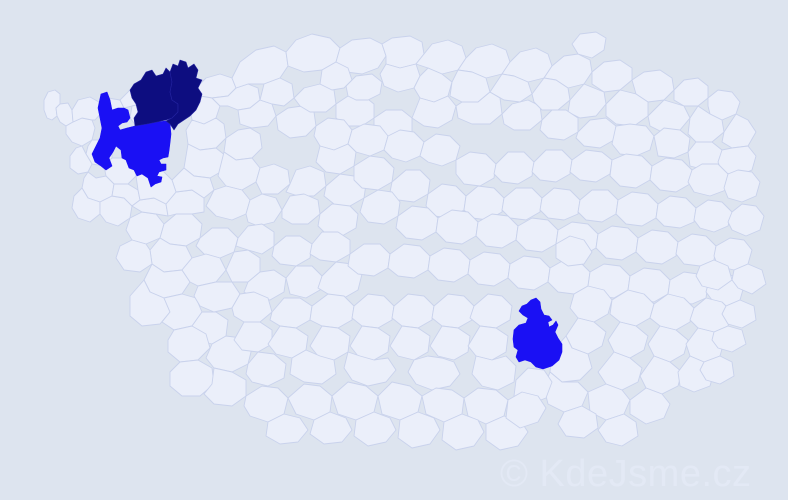  I want to click on highlighted-district-se-mid, so click(537, 333).